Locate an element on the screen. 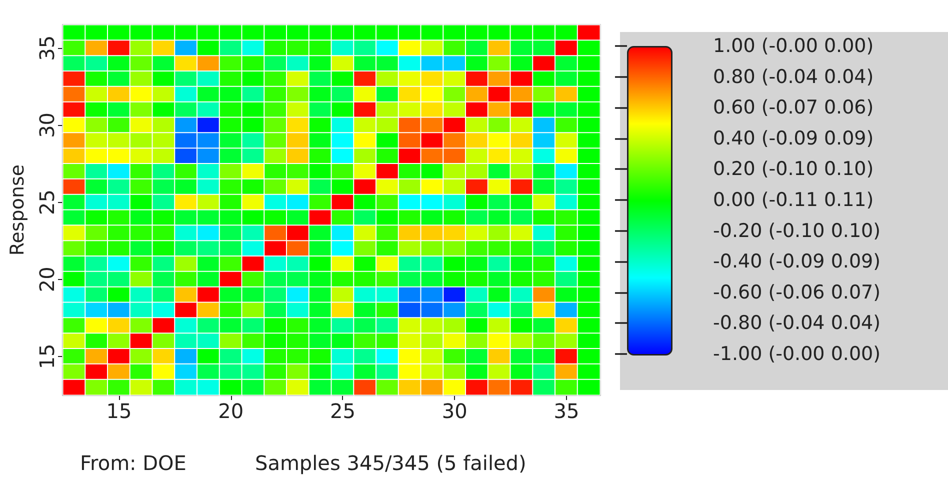  y-axis-title: Response is located at coordinates (17, 210).